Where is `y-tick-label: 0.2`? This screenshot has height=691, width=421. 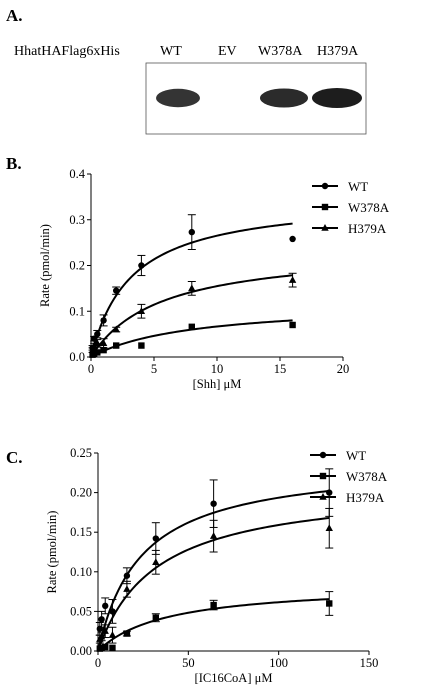 y-tick-label: 0.2 is located at coordinates (77, 266).